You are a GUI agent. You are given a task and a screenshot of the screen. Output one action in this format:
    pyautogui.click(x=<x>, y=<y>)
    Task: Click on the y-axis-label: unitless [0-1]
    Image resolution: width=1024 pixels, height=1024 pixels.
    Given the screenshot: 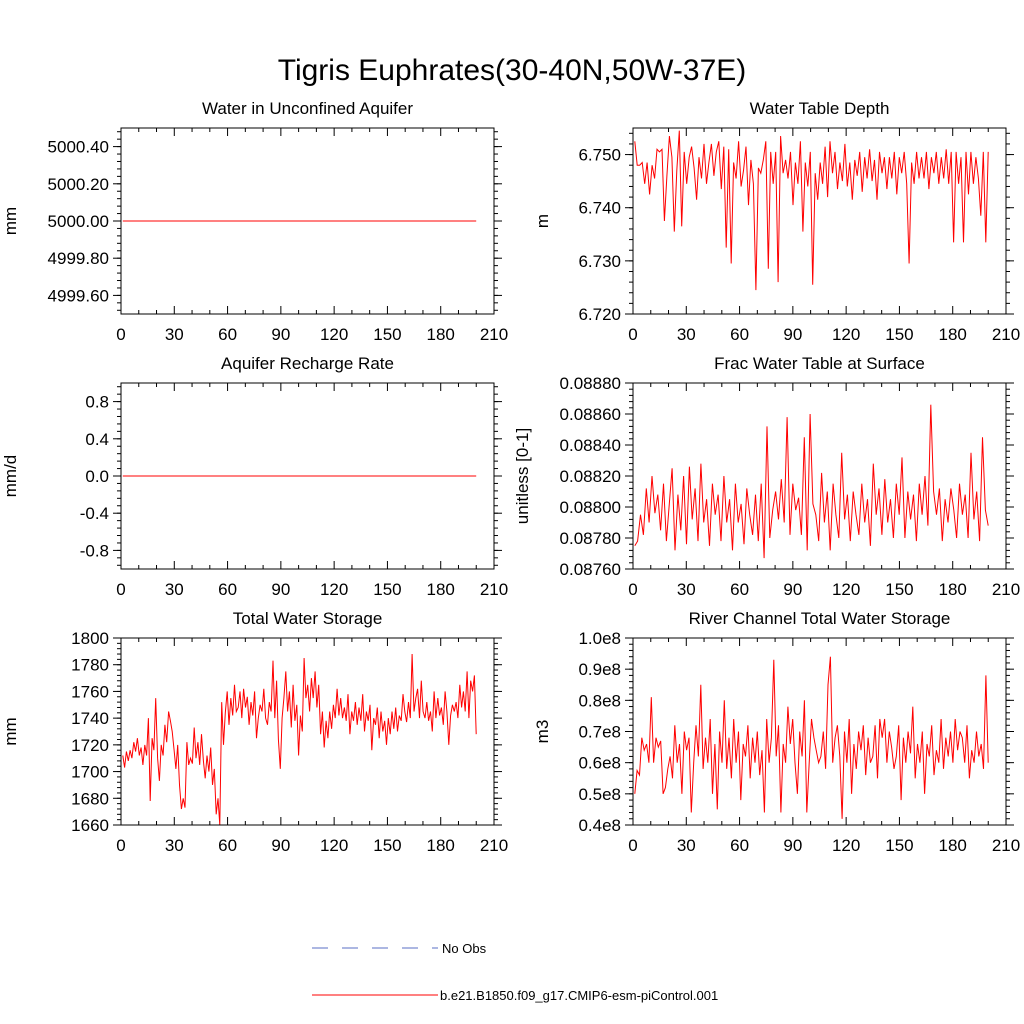 What is the action you would take?
    pyautogui.click(x=522, y=476)
    